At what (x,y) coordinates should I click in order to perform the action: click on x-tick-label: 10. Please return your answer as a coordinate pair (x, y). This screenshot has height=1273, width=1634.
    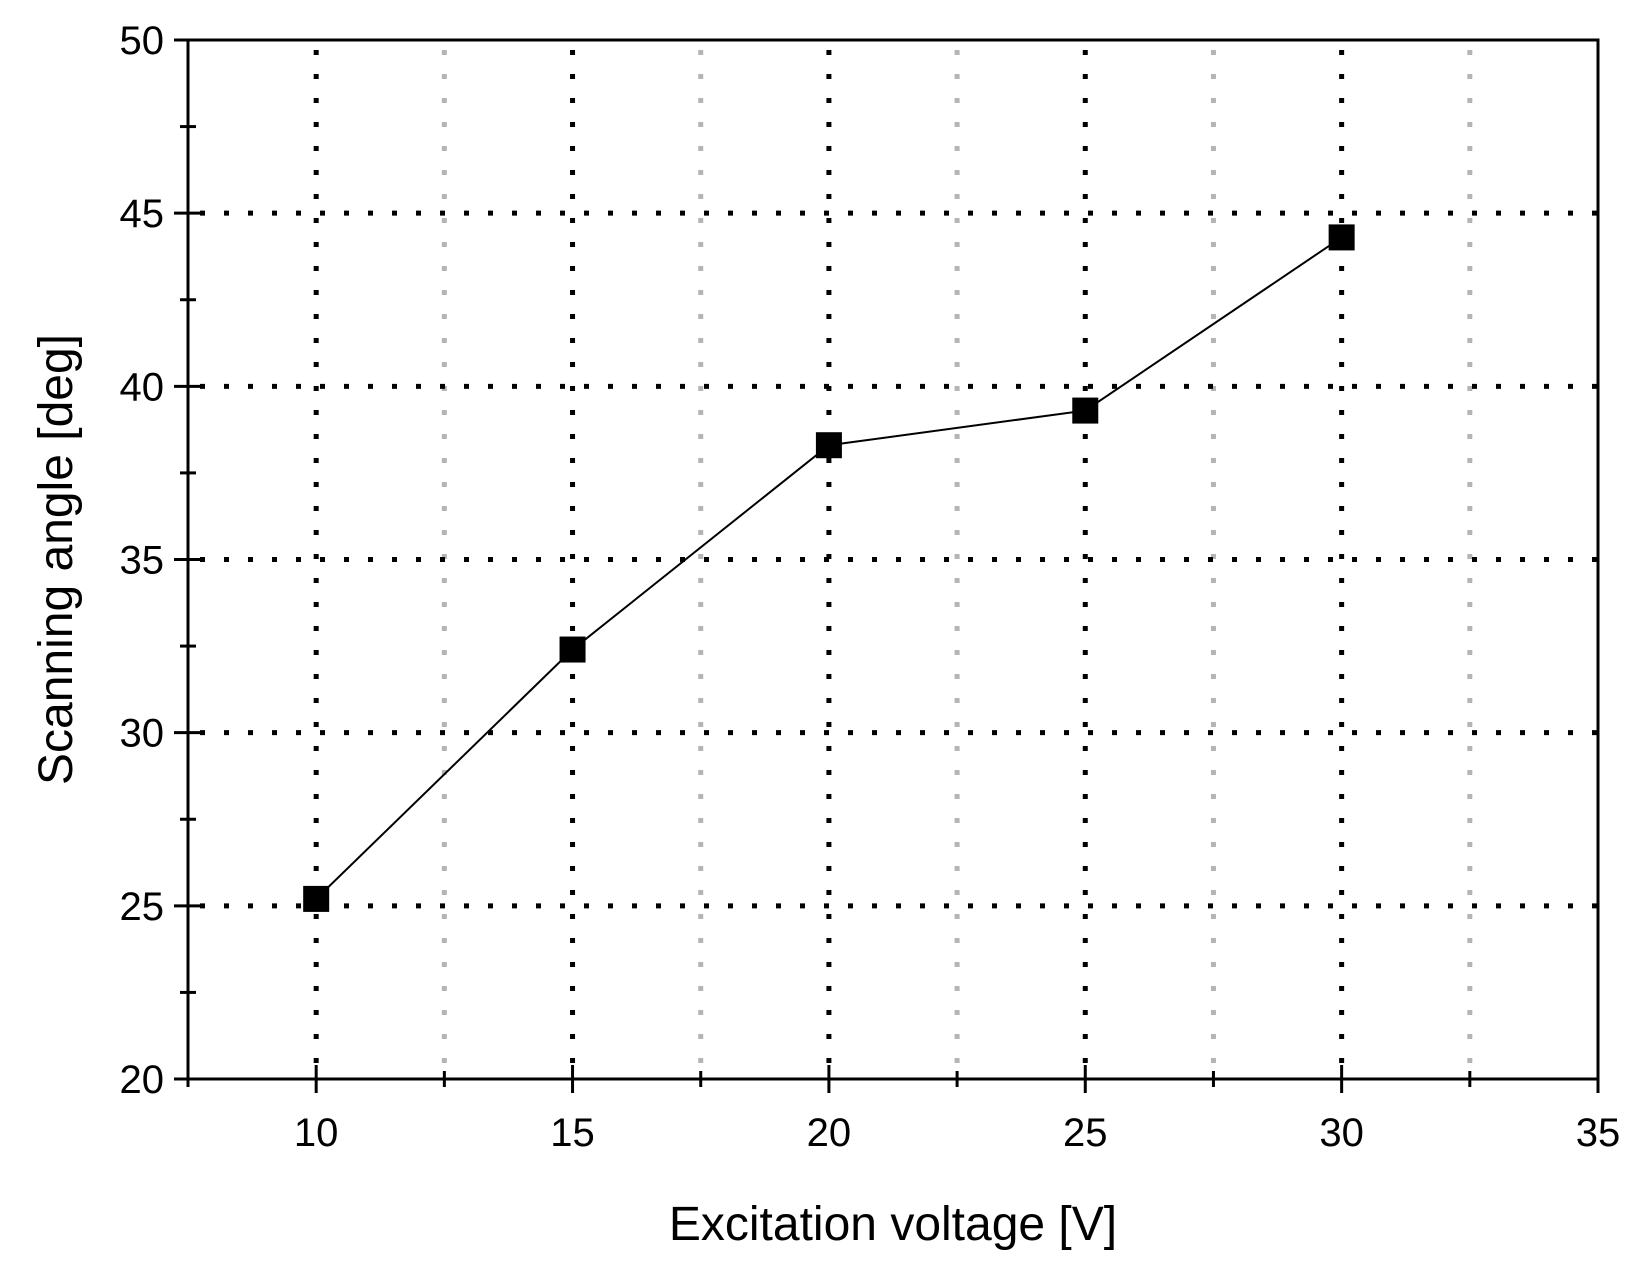
    Looking at the image, I should click on (316, 1133).